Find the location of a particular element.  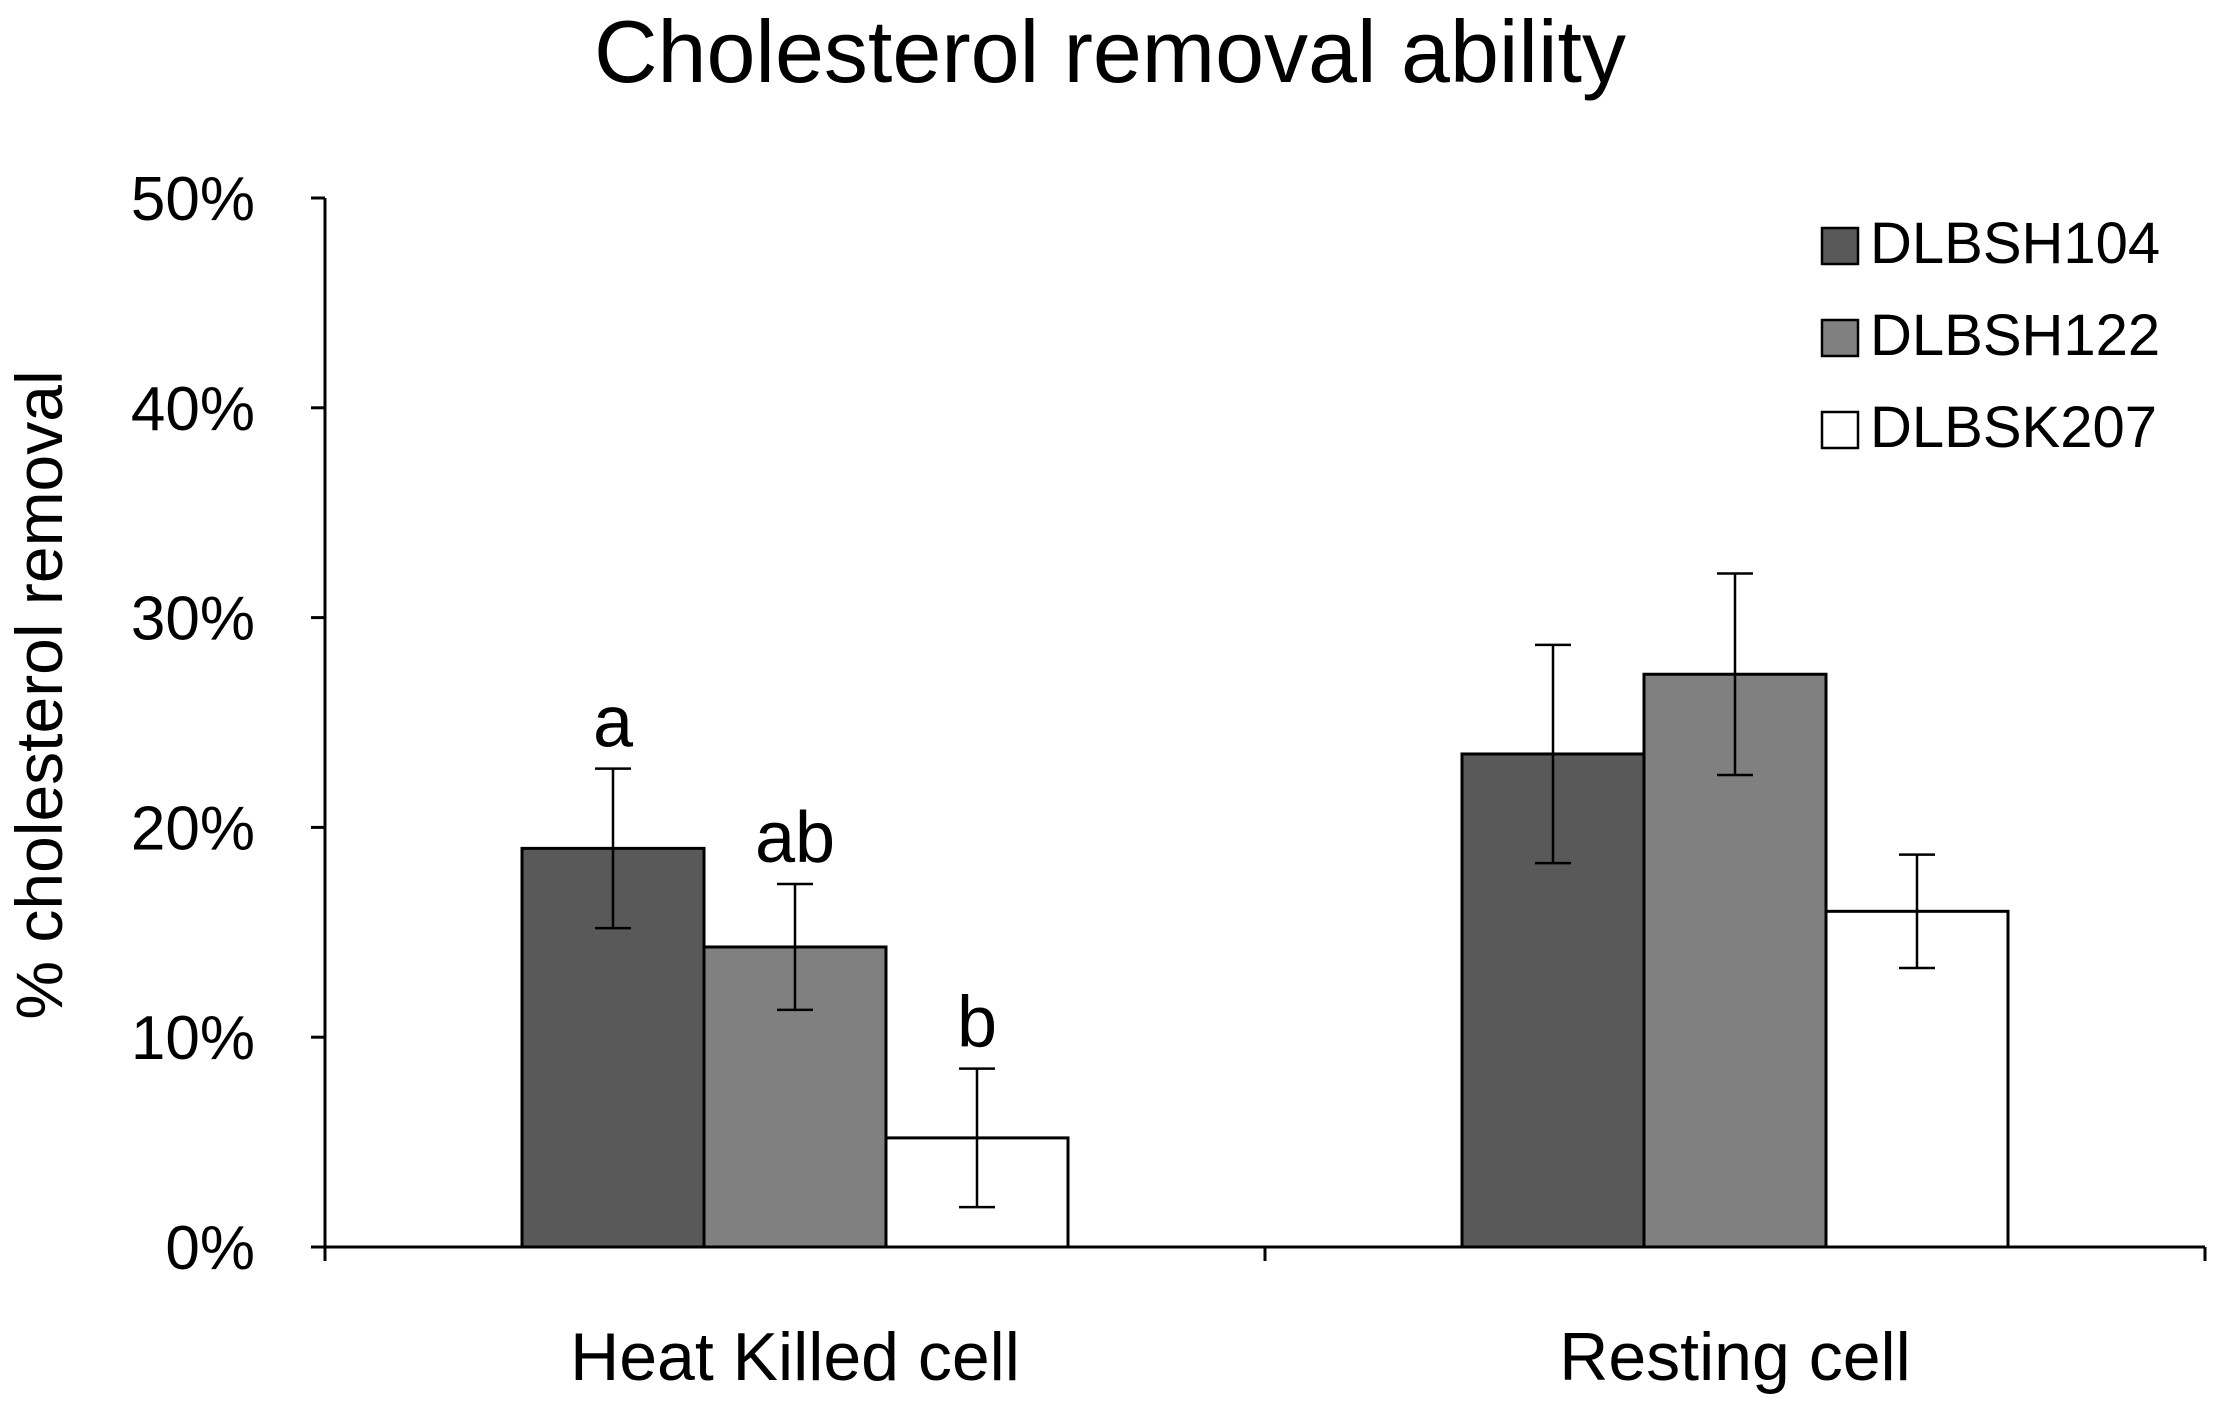

legend: DLBSH104 DLBSH122 DLBSK207 is located at coordinates (1990, 335).